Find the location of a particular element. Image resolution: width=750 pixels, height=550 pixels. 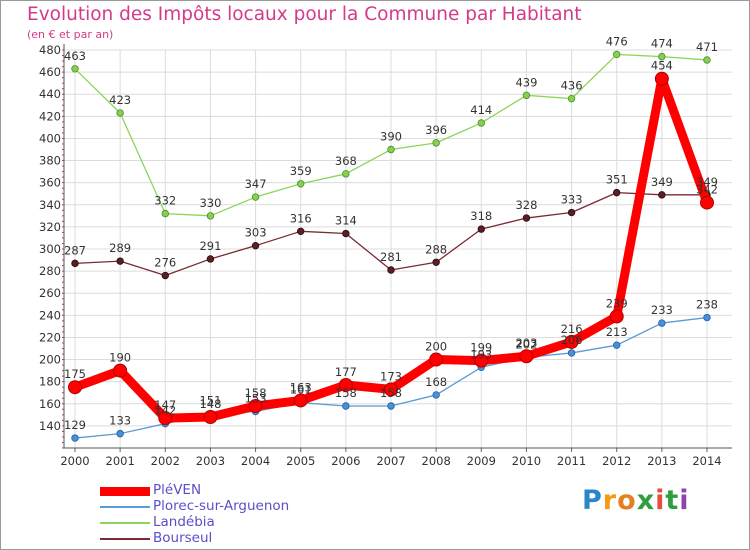

logo-letter: P is located at coordinates (592, 500).